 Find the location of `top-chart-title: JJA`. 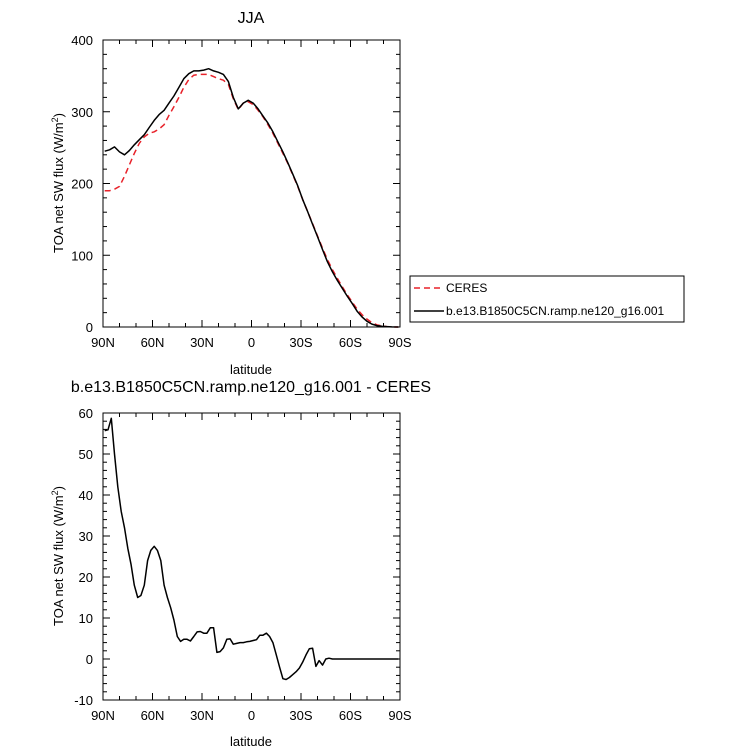

top-chart-title: JJA is located at coordinates (251, 18).